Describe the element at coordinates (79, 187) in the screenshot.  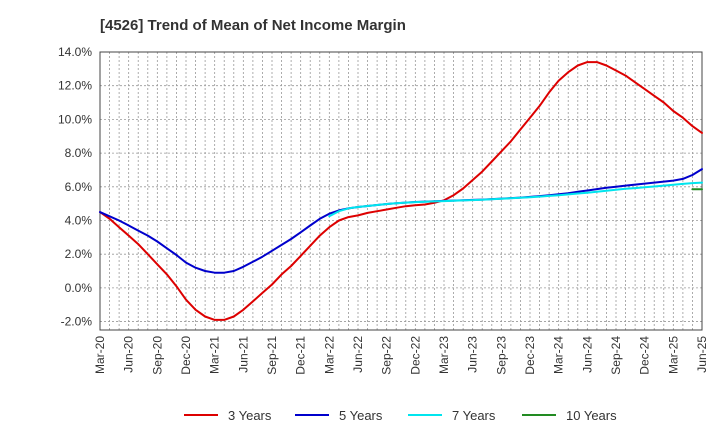
I see `y-tick-label: 6.0%` at that location.